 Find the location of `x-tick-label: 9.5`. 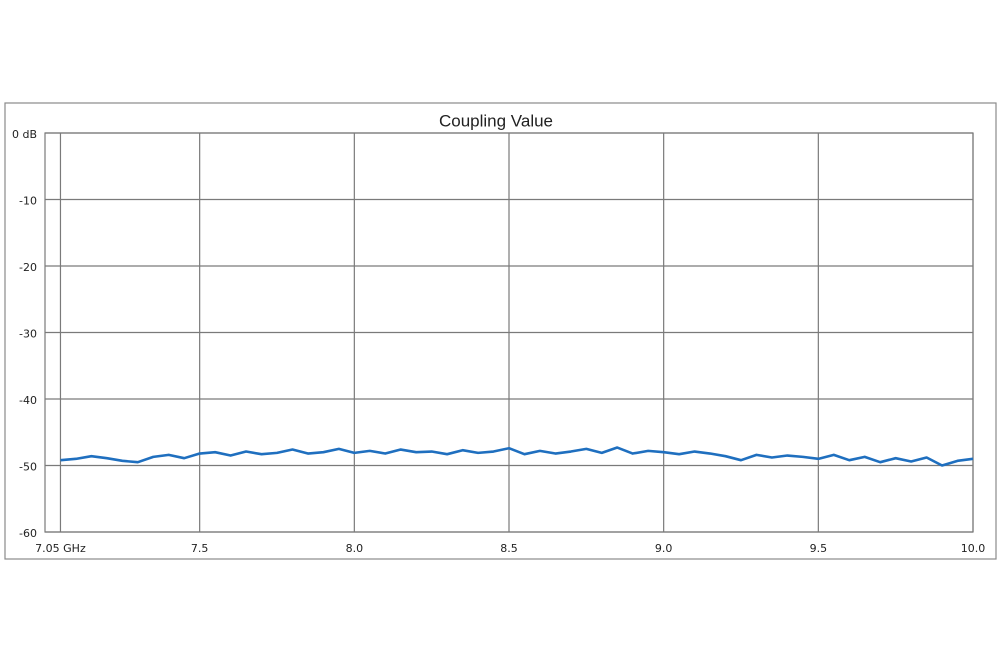

x-tick-label: 9.5 is located at coordinates (819, 548).